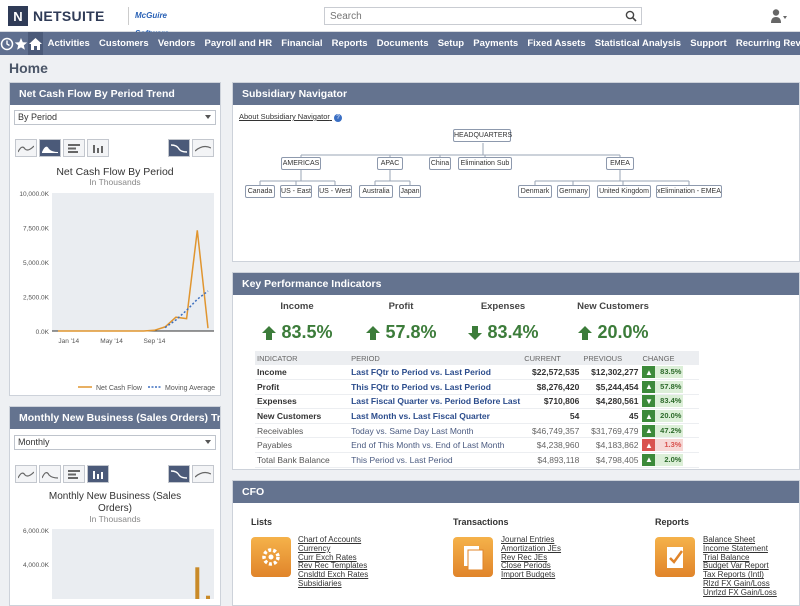 The width and height of the screenshot is (800, 606). Describe the element at coordinates (516, 492) in the screenshot. I see `cfo-portlet-title: CFO` at that location.